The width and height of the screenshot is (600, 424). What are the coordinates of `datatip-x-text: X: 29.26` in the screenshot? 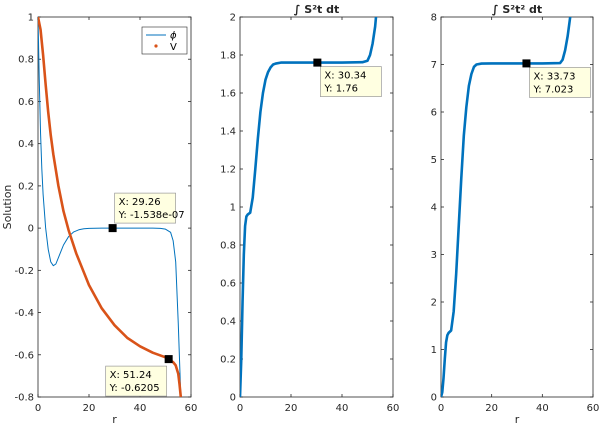 It's located at (140, 202).